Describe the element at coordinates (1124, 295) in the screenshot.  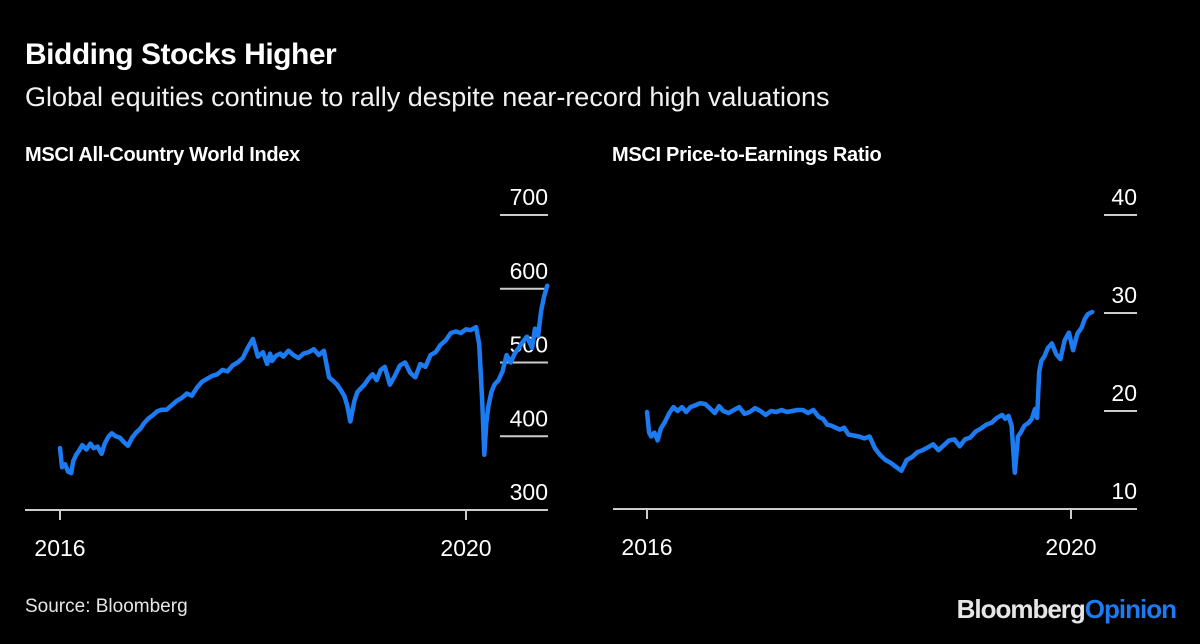
I see `right-y-tick-label: 30` at that location.